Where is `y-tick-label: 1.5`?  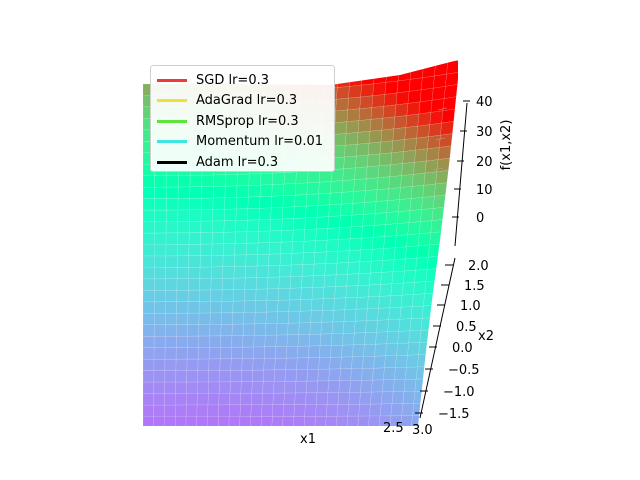
y-tick-label: 1.5 is located at coordinates (474, 286).